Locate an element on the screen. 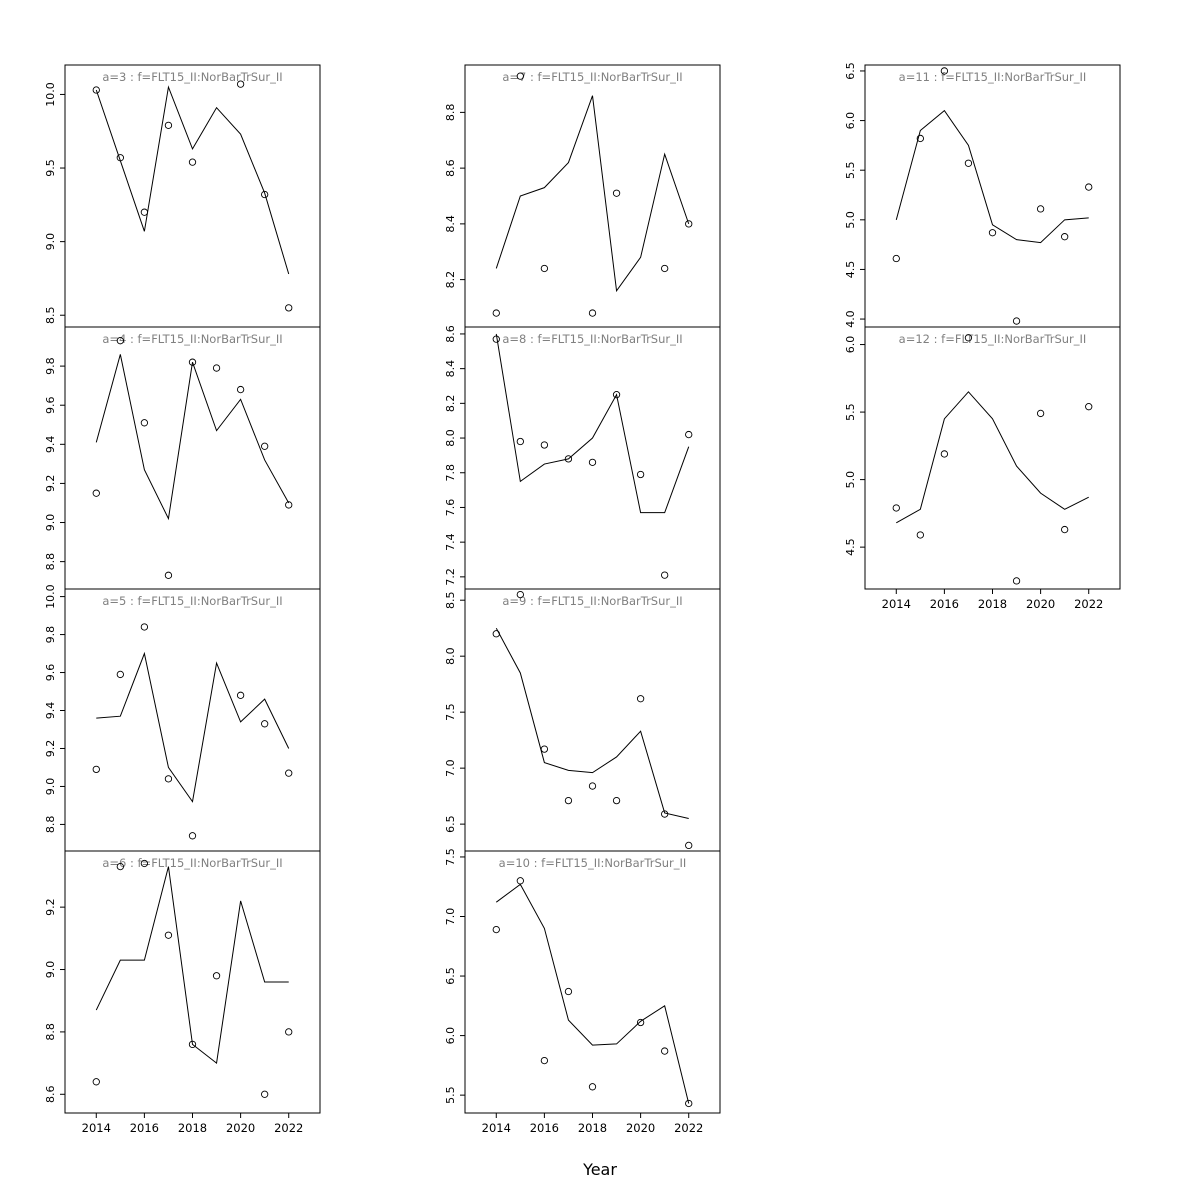 Image resolution: width=1200 pixels, height=1200 pixels. panel-title: a=8 : f=FLT15_II:NorBarTrSur_II is located at coordinates (592, 339).